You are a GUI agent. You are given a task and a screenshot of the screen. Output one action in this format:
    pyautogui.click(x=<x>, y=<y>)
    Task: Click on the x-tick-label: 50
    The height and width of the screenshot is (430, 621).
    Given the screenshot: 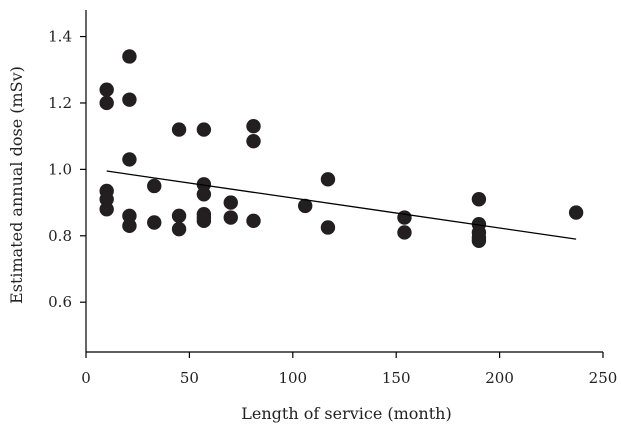 What is the action you would take?
    pyautogui.click(x=189, y=378)
    